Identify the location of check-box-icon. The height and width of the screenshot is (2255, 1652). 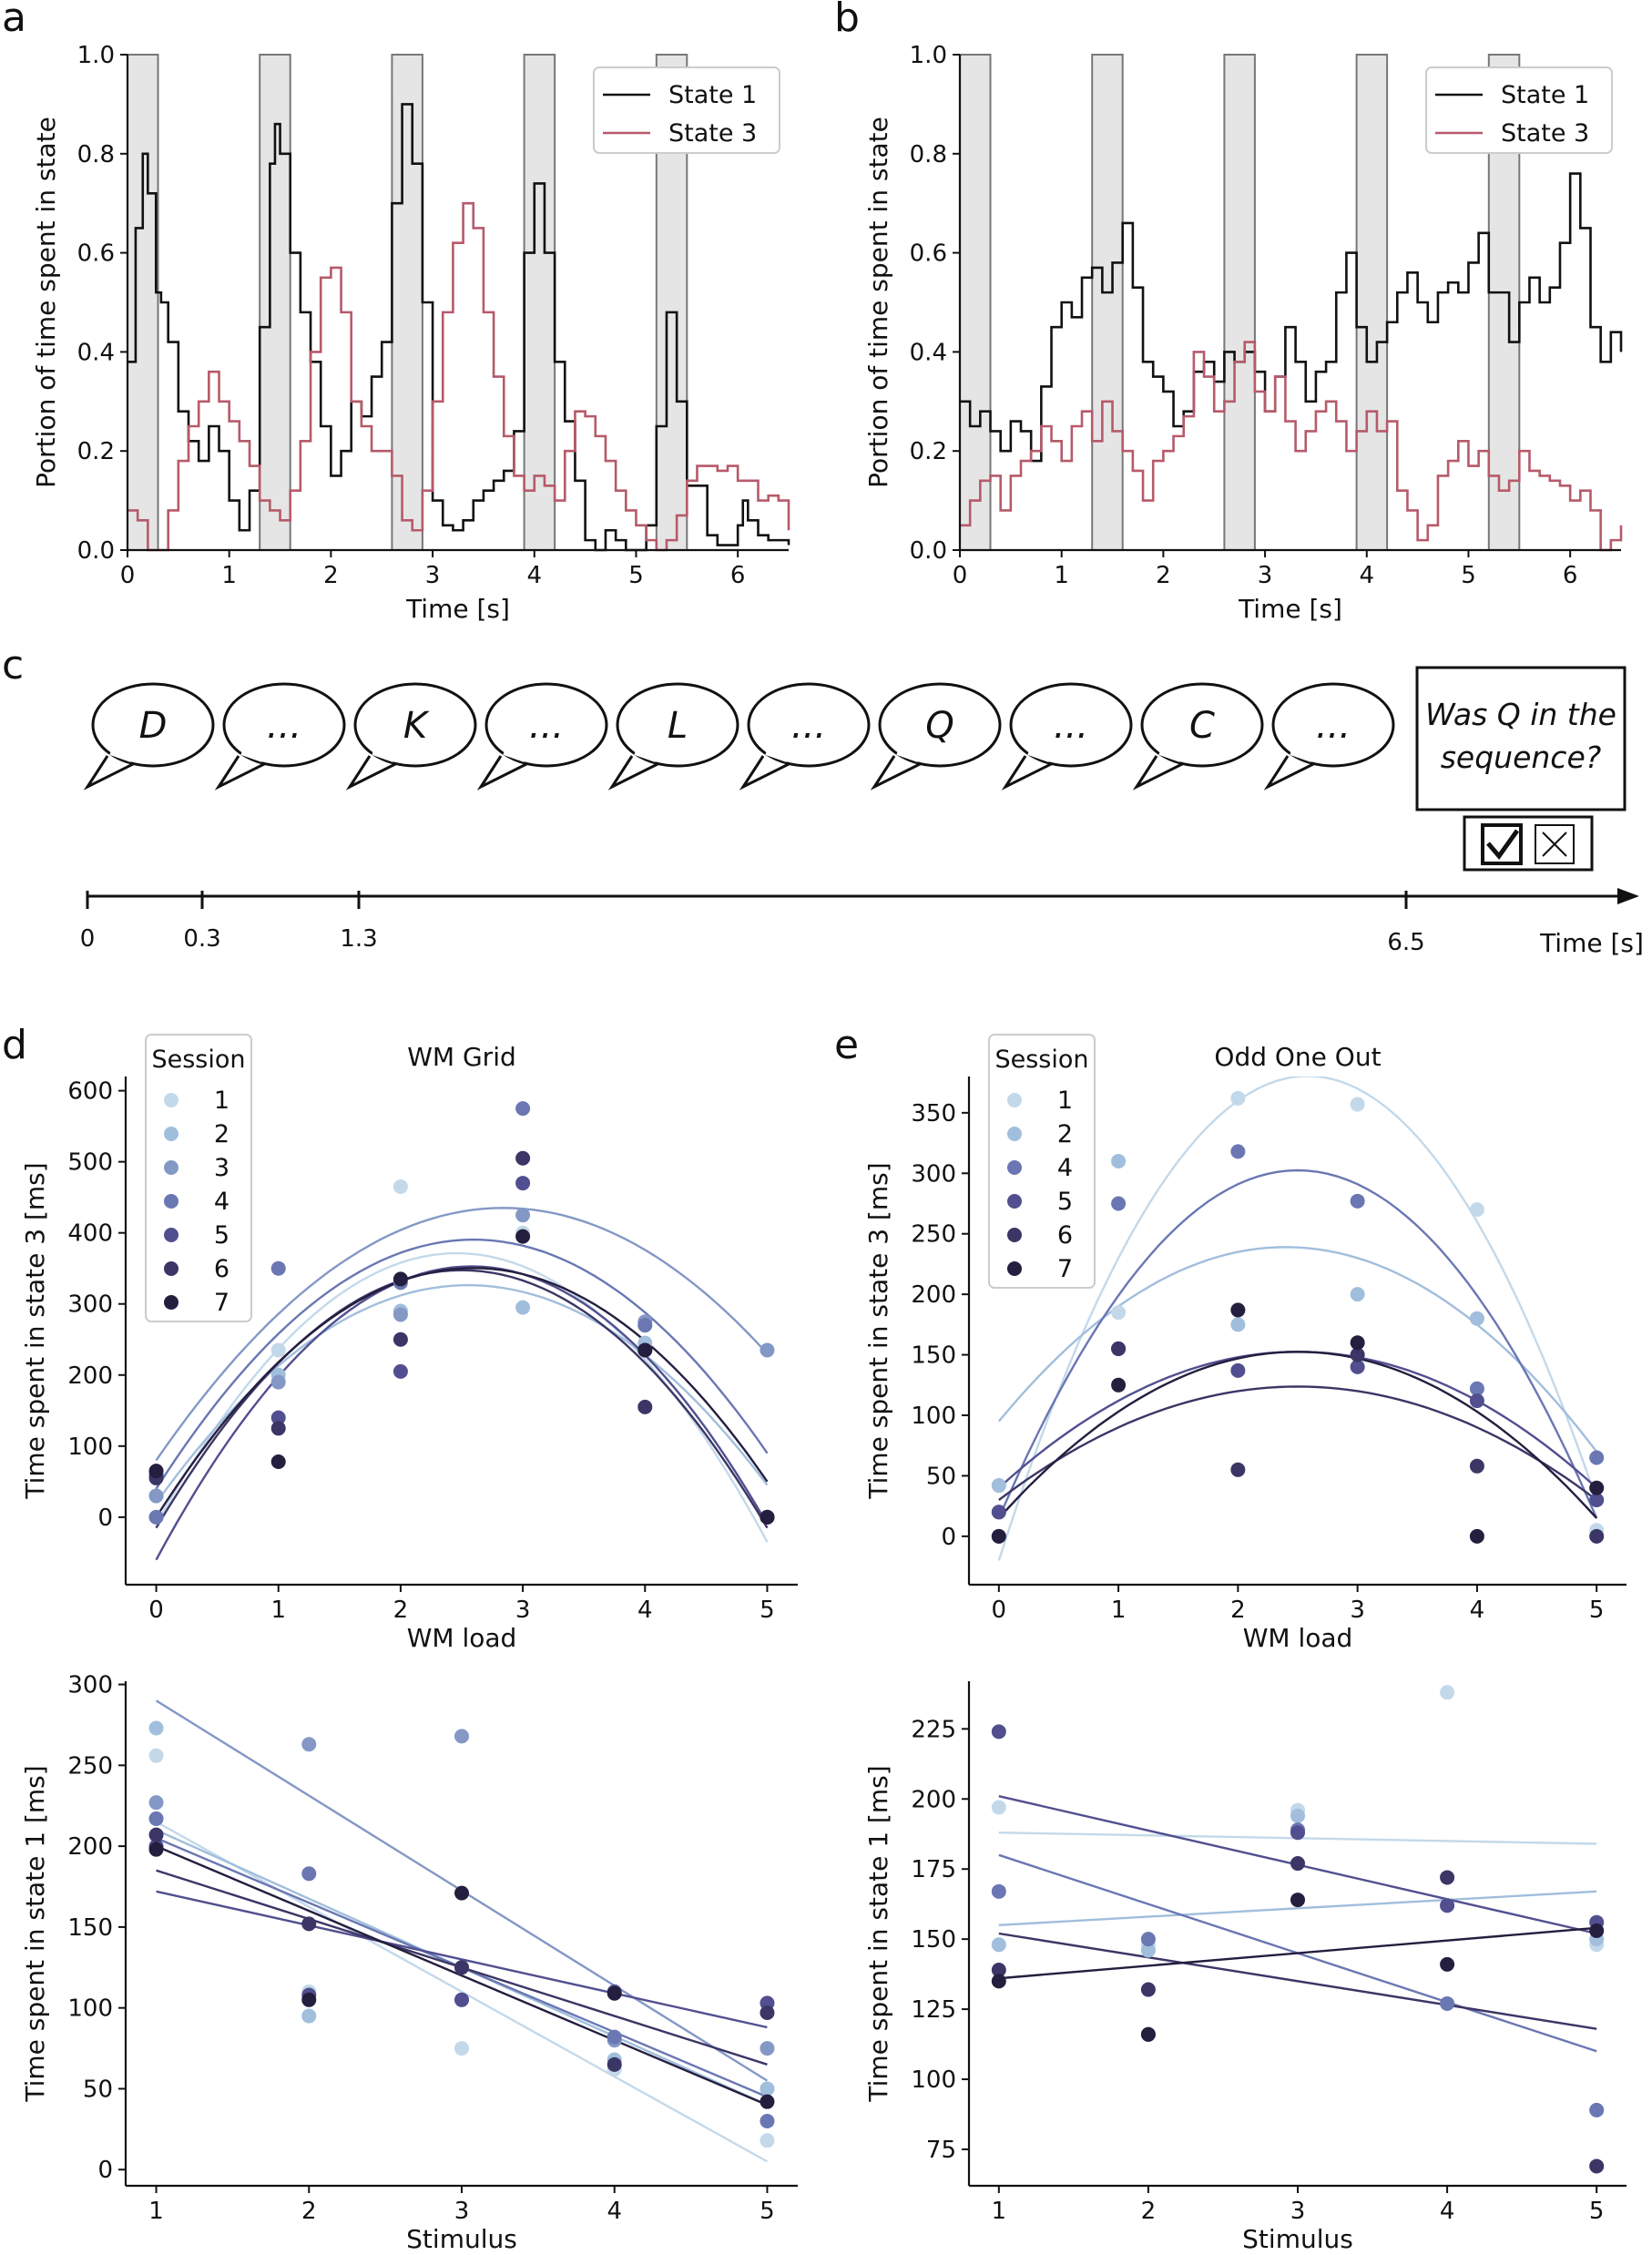
(1502, 844).